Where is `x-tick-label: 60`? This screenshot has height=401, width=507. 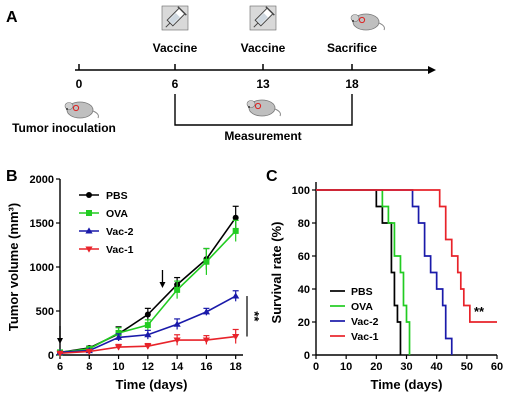 x-tick-label: 60 is located at coordinates (497, 367).